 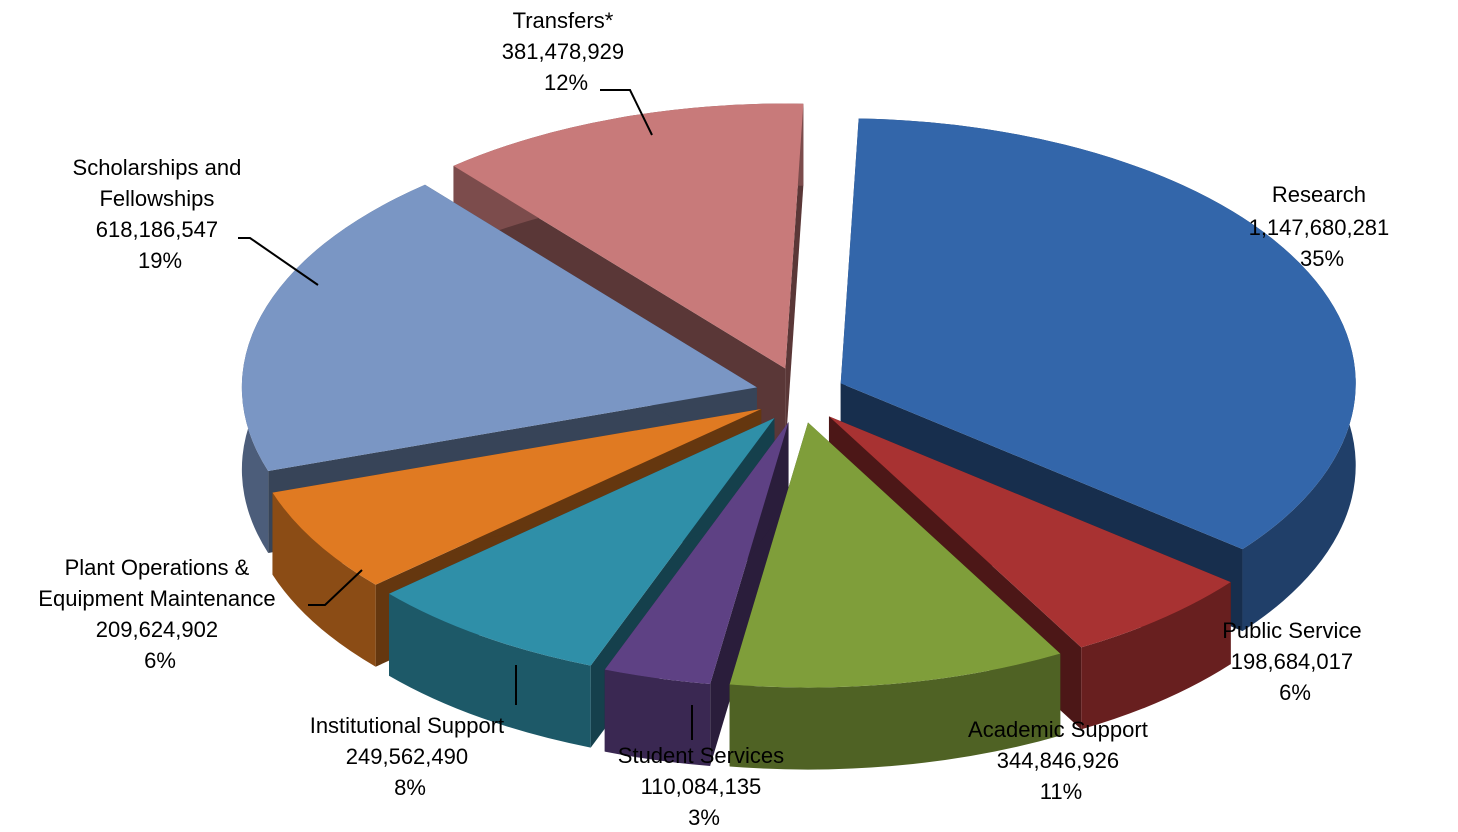 What do you see at coordinates (490, 670) in the screenshot?
I see `slice-side-institutional-support` at bounding box center [490, 670].